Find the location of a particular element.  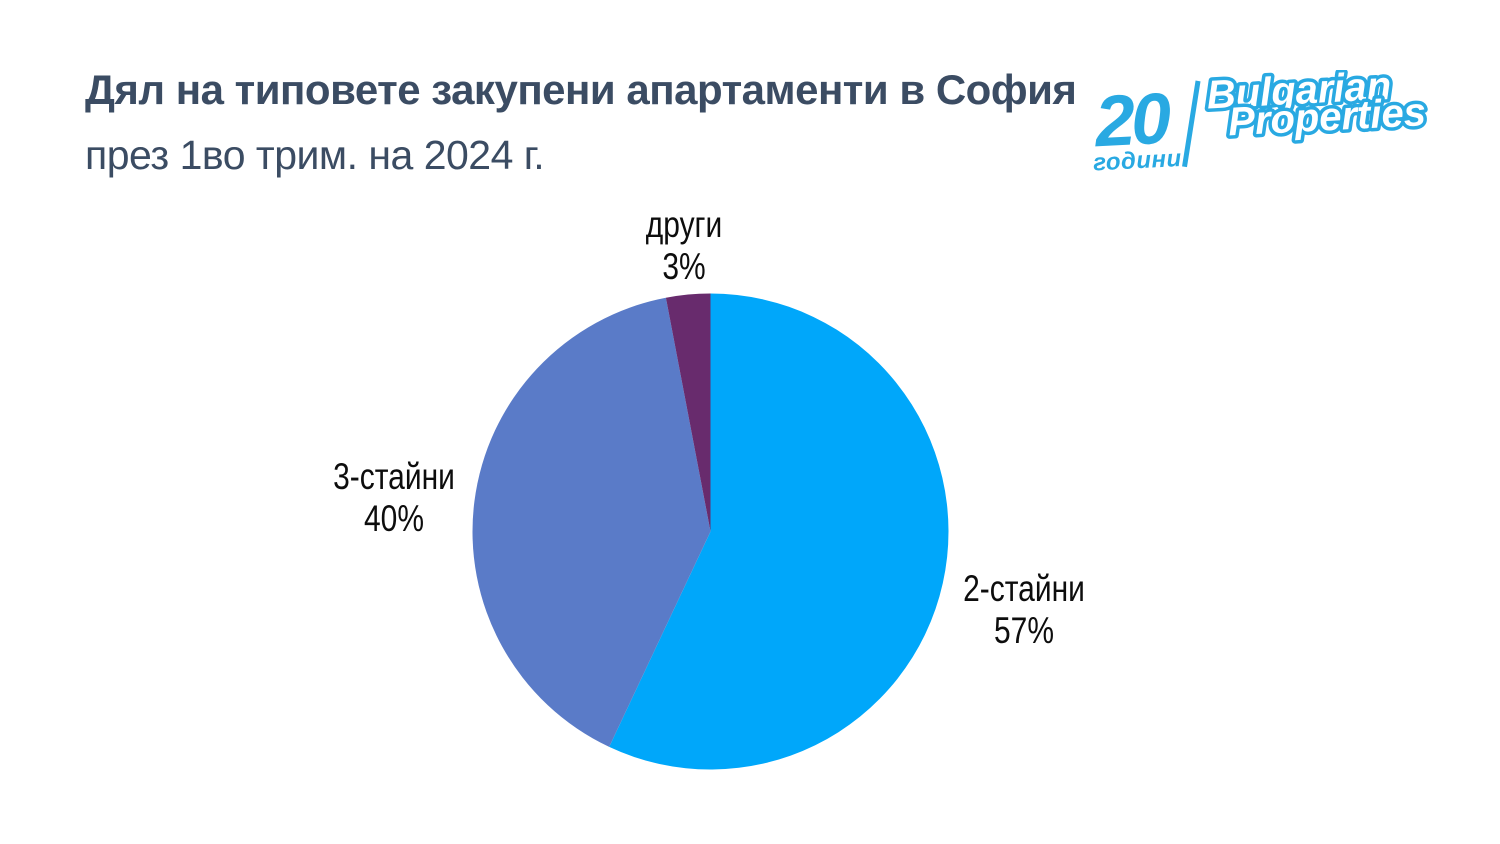

chart-title-line2: през 1во трим. на 2024 г. is located at coordinates (315, 155).